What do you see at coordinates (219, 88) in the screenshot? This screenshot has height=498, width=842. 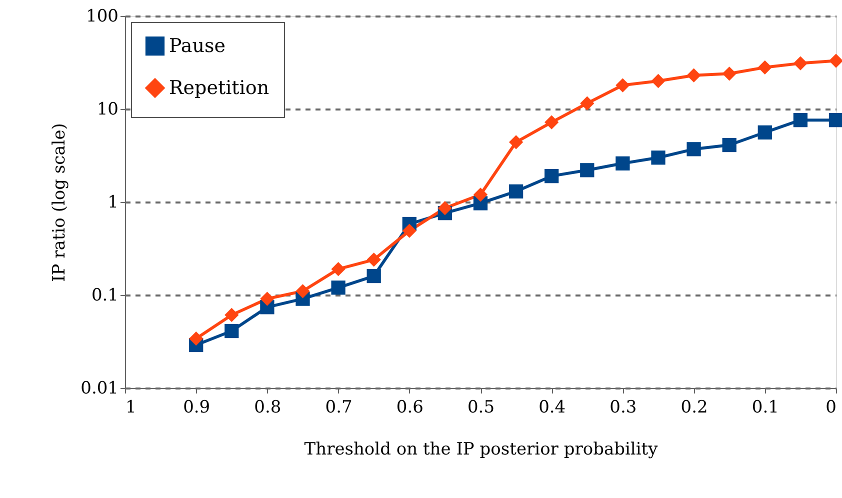 I see `legend-label: Repetition` at bounding box center [219, 88].